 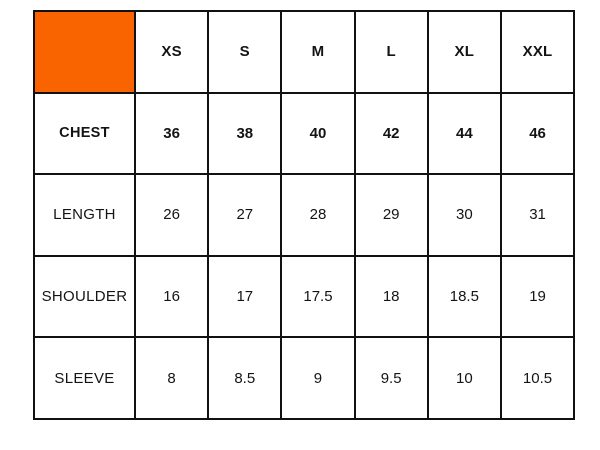 I want to click on cell-chest-m: 40, so click(x=318, y=133).